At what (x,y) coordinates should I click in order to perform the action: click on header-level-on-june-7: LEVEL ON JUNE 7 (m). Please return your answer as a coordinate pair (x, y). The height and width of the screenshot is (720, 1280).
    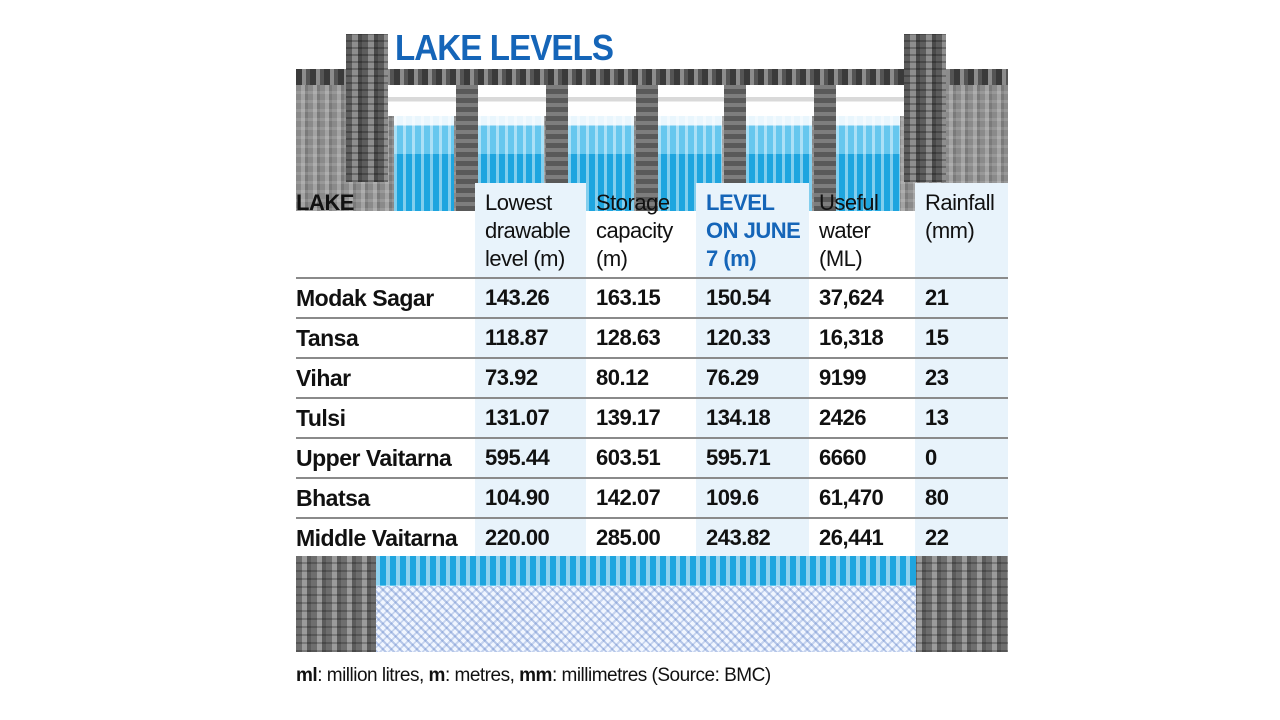
    Looking at the image, I should click on (752, 230).